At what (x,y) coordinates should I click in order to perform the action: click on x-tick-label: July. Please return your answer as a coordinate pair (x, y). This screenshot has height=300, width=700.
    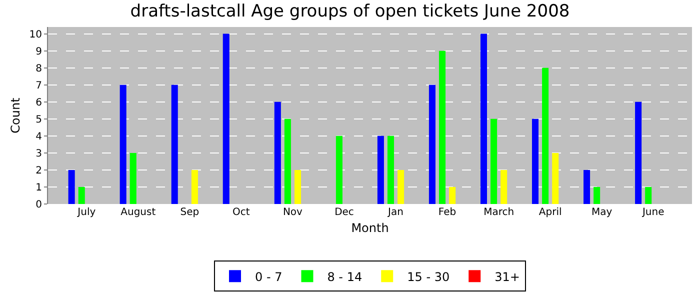
    Looking at the image, I should click on (86, 212).